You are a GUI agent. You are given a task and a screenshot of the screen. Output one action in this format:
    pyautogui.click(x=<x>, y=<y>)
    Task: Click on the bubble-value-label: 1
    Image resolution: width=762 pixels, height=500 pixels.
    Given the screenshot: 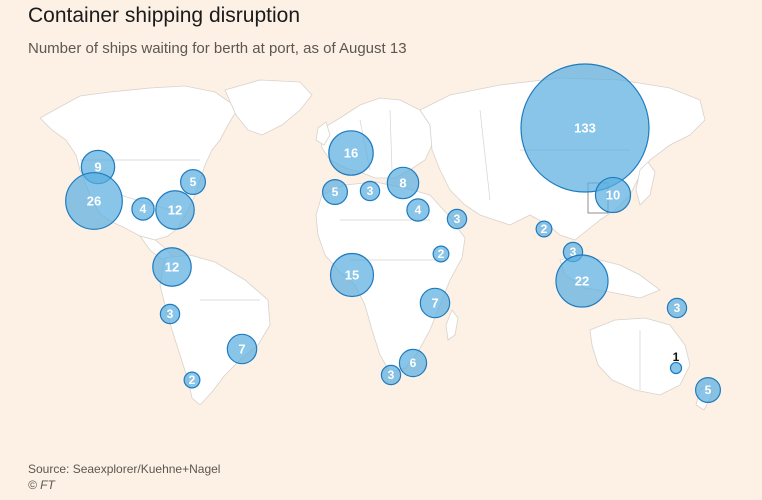 What is the action you would take?
    pyautogui.click(x=676, y=357)
    